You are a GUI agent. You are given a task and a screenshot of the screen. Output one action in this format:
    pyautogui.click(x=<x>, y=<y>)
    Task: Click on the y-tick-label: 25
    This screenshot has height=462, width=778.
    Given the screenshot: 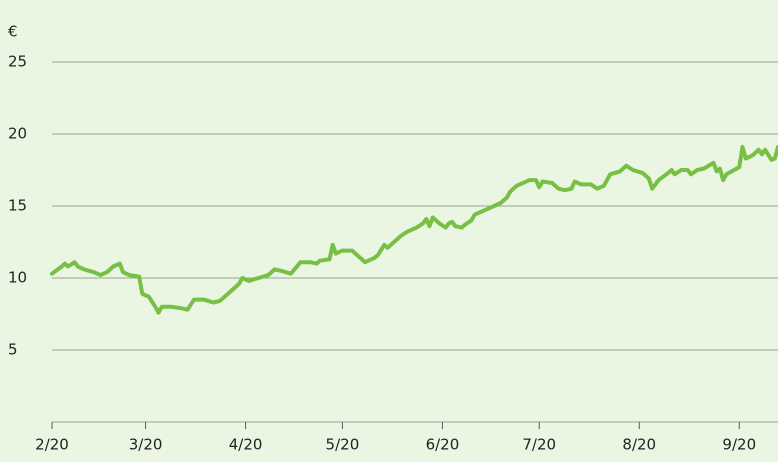 What is the action you would take?
    pyautogui.click(x=17, y=62)
    